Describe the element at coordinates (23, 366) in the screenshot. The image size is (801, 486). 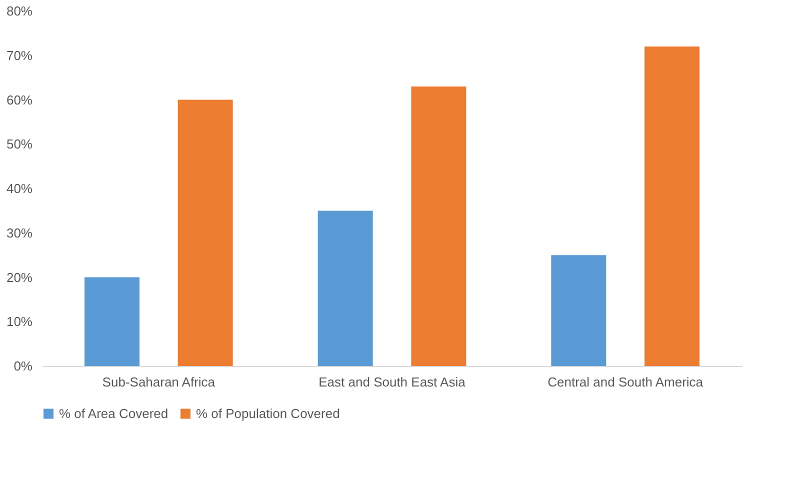
I see `y-tick-label: 0%` at that location.